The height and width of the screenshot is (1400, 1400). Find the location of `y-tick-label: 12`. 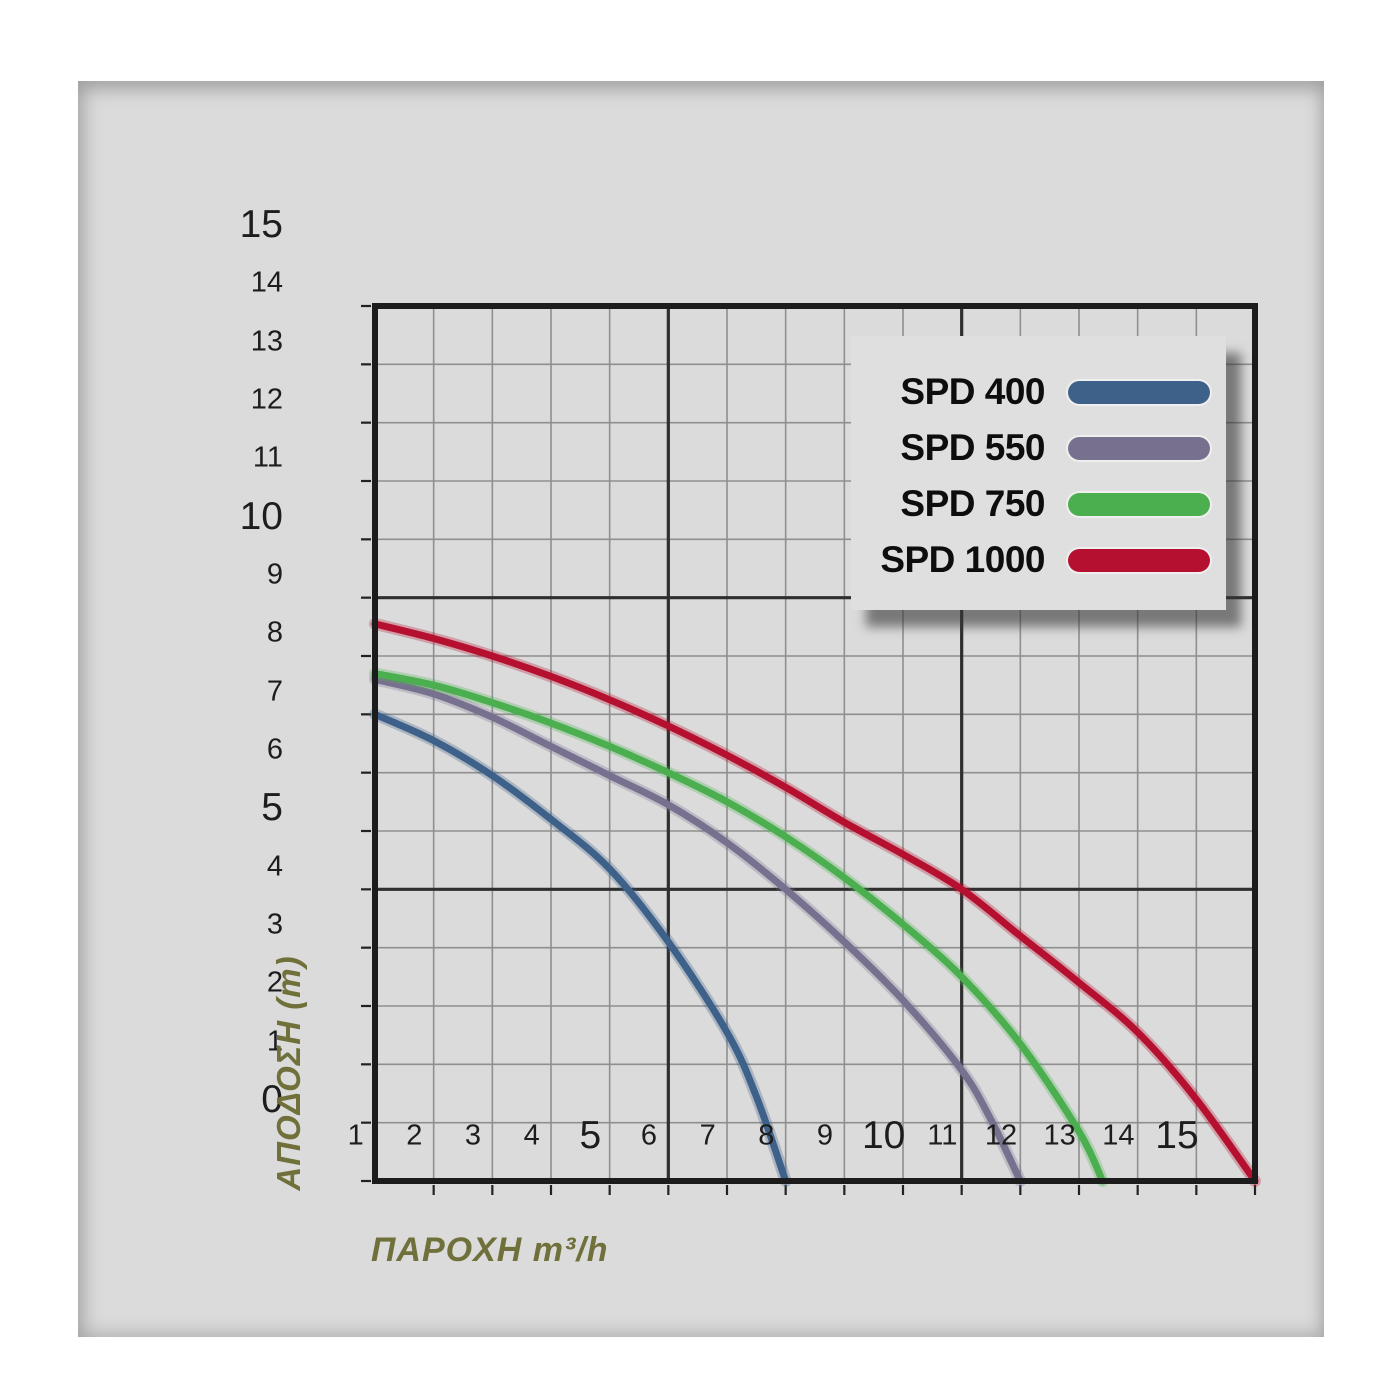

y-tick-label: 12 is located at coordinates (266, 399).